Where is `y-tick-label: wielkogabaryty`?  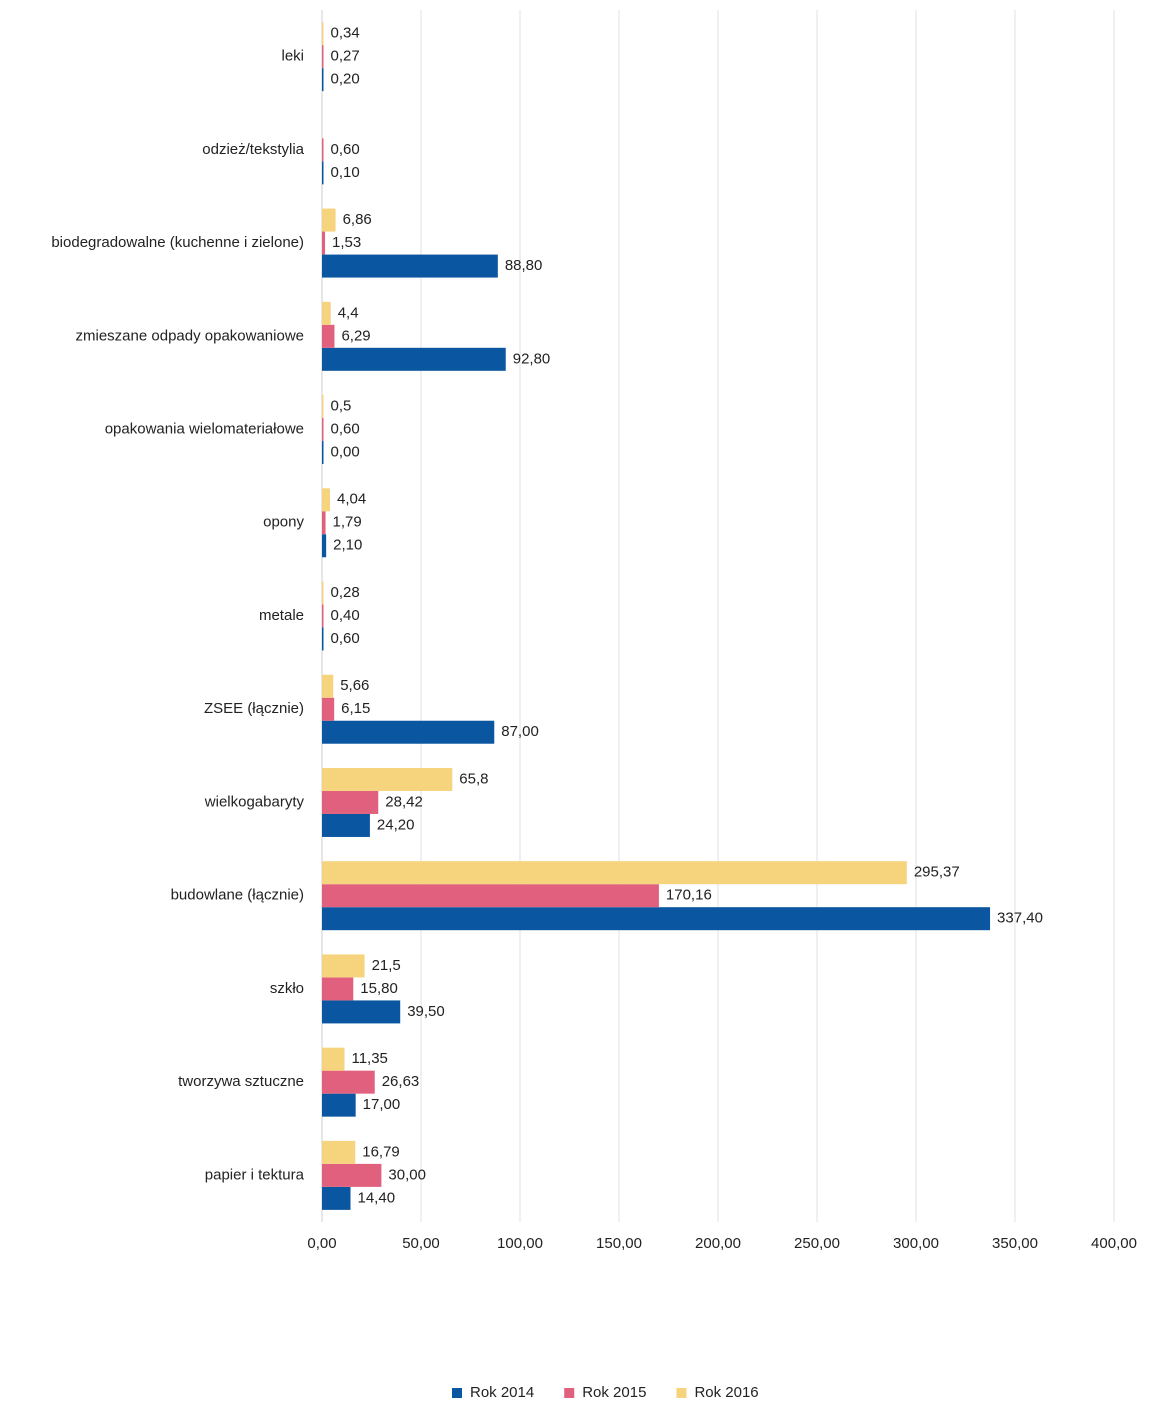 y-tick-label: wielkogabaryty is located at coordinates (254, 801).